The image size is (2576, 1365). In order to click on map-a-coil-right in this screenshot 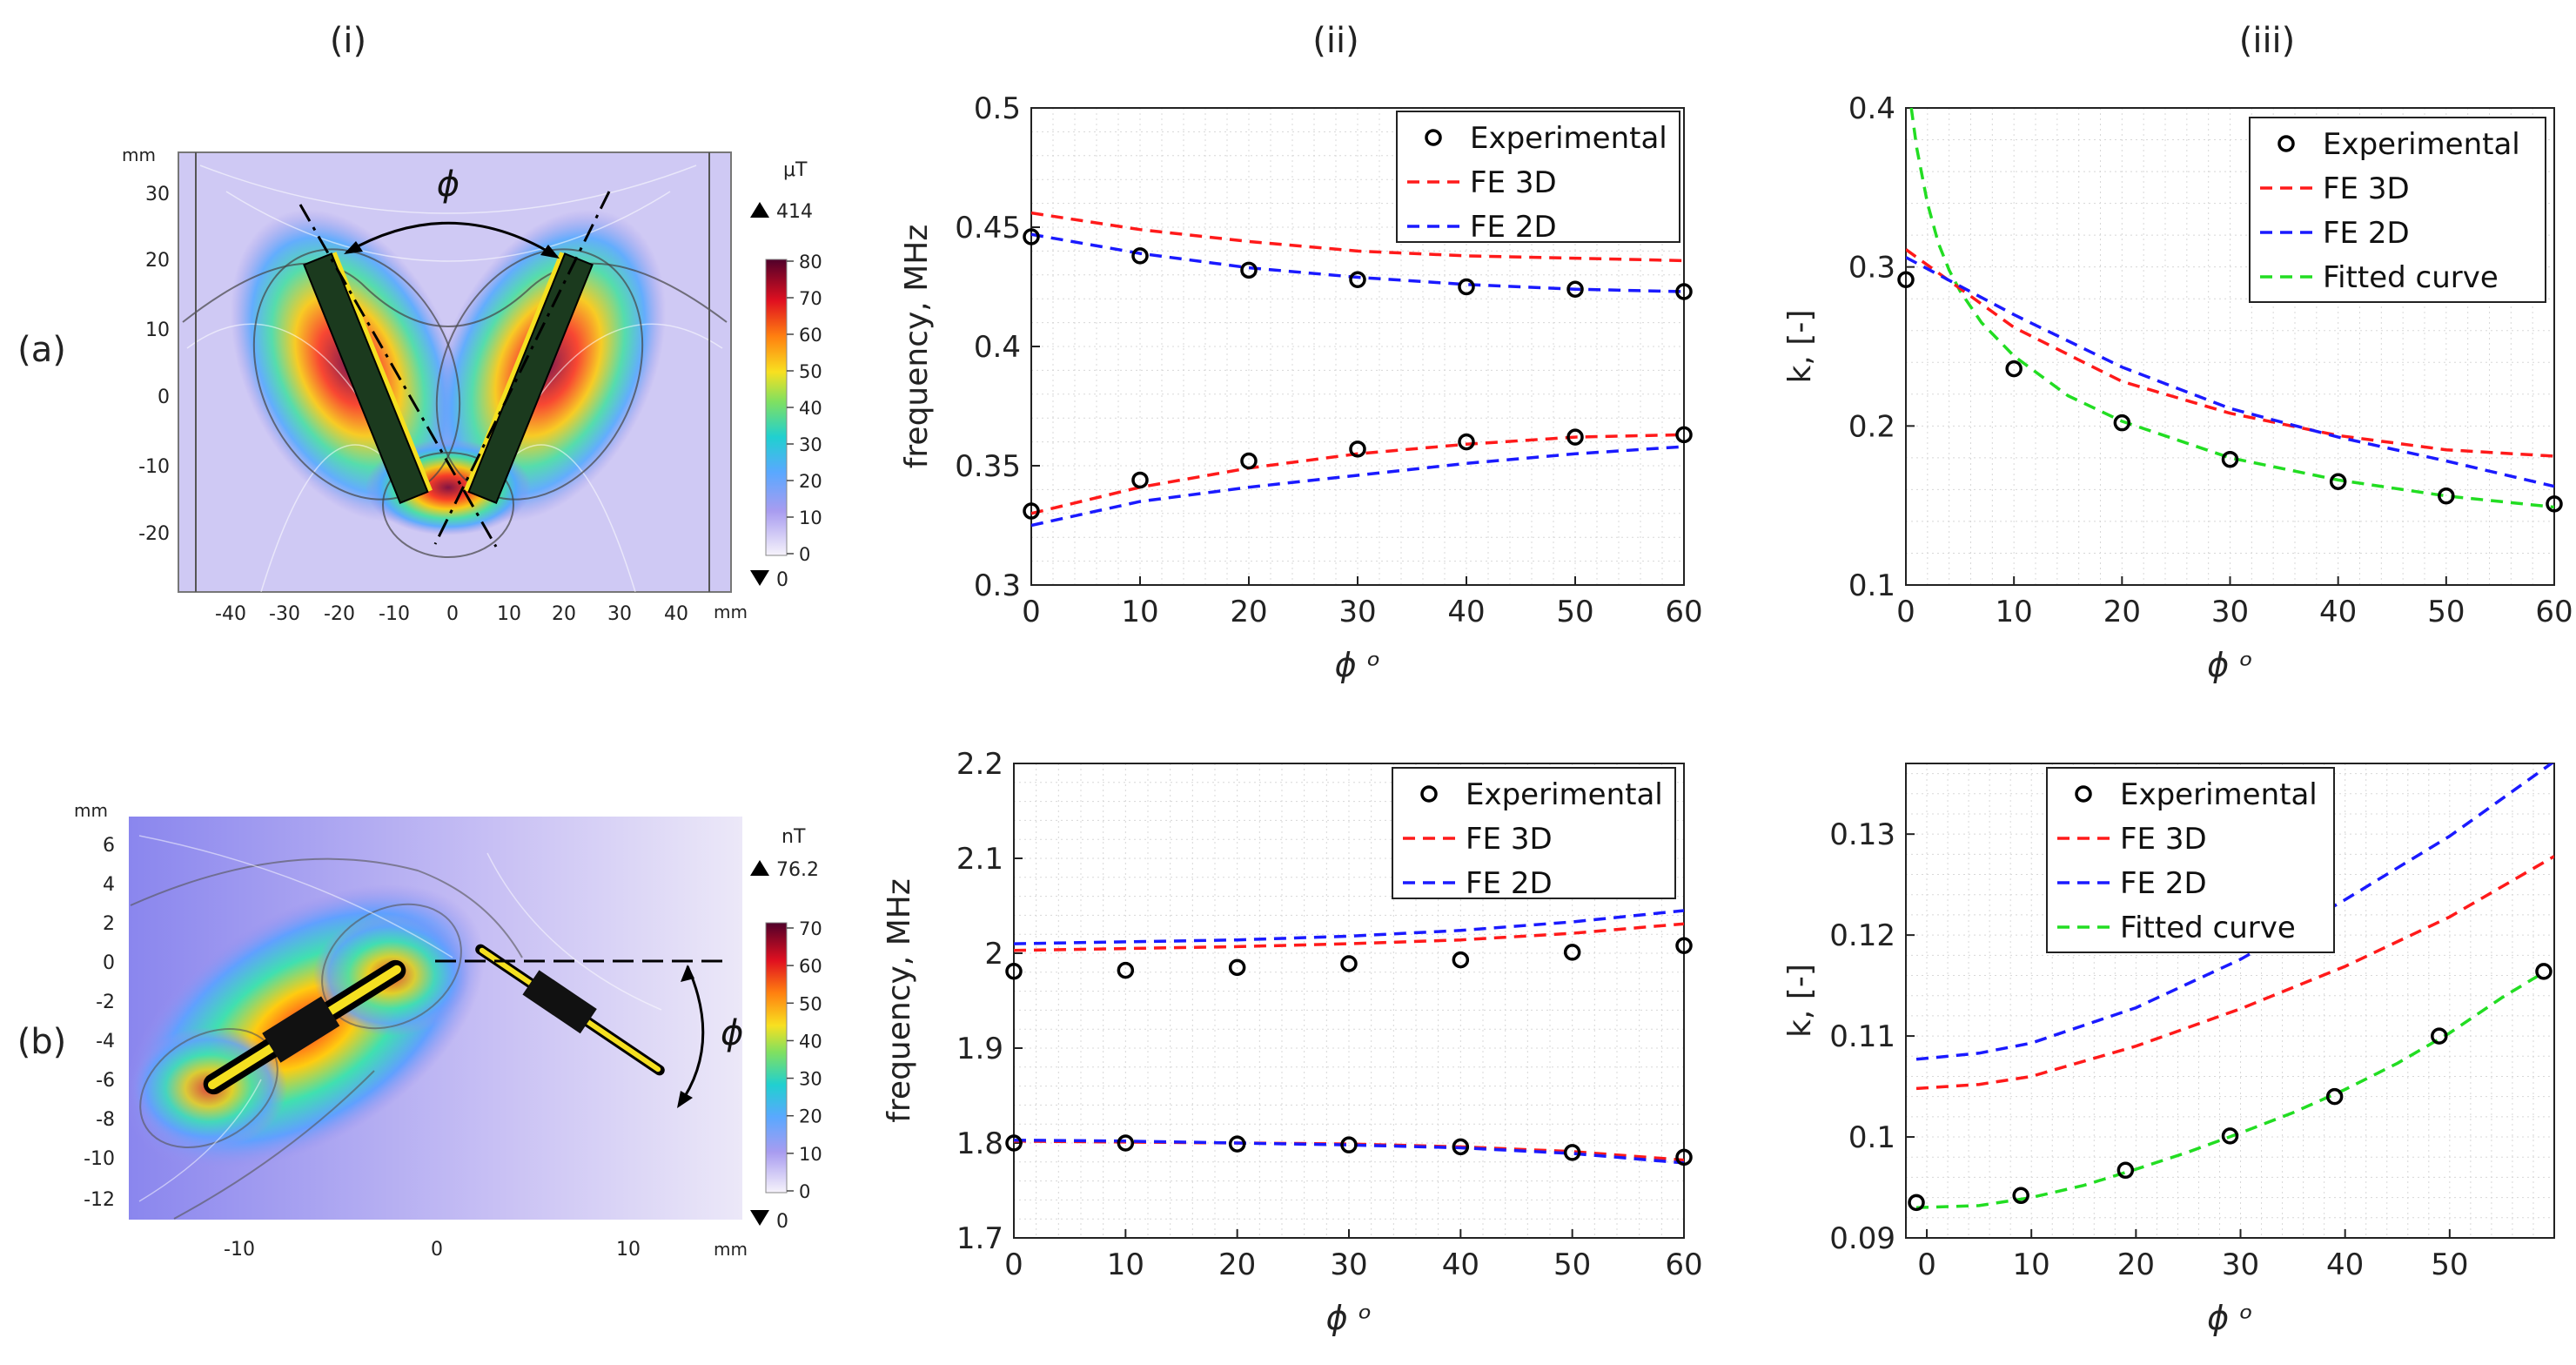, I will do `click(529, 378)`.